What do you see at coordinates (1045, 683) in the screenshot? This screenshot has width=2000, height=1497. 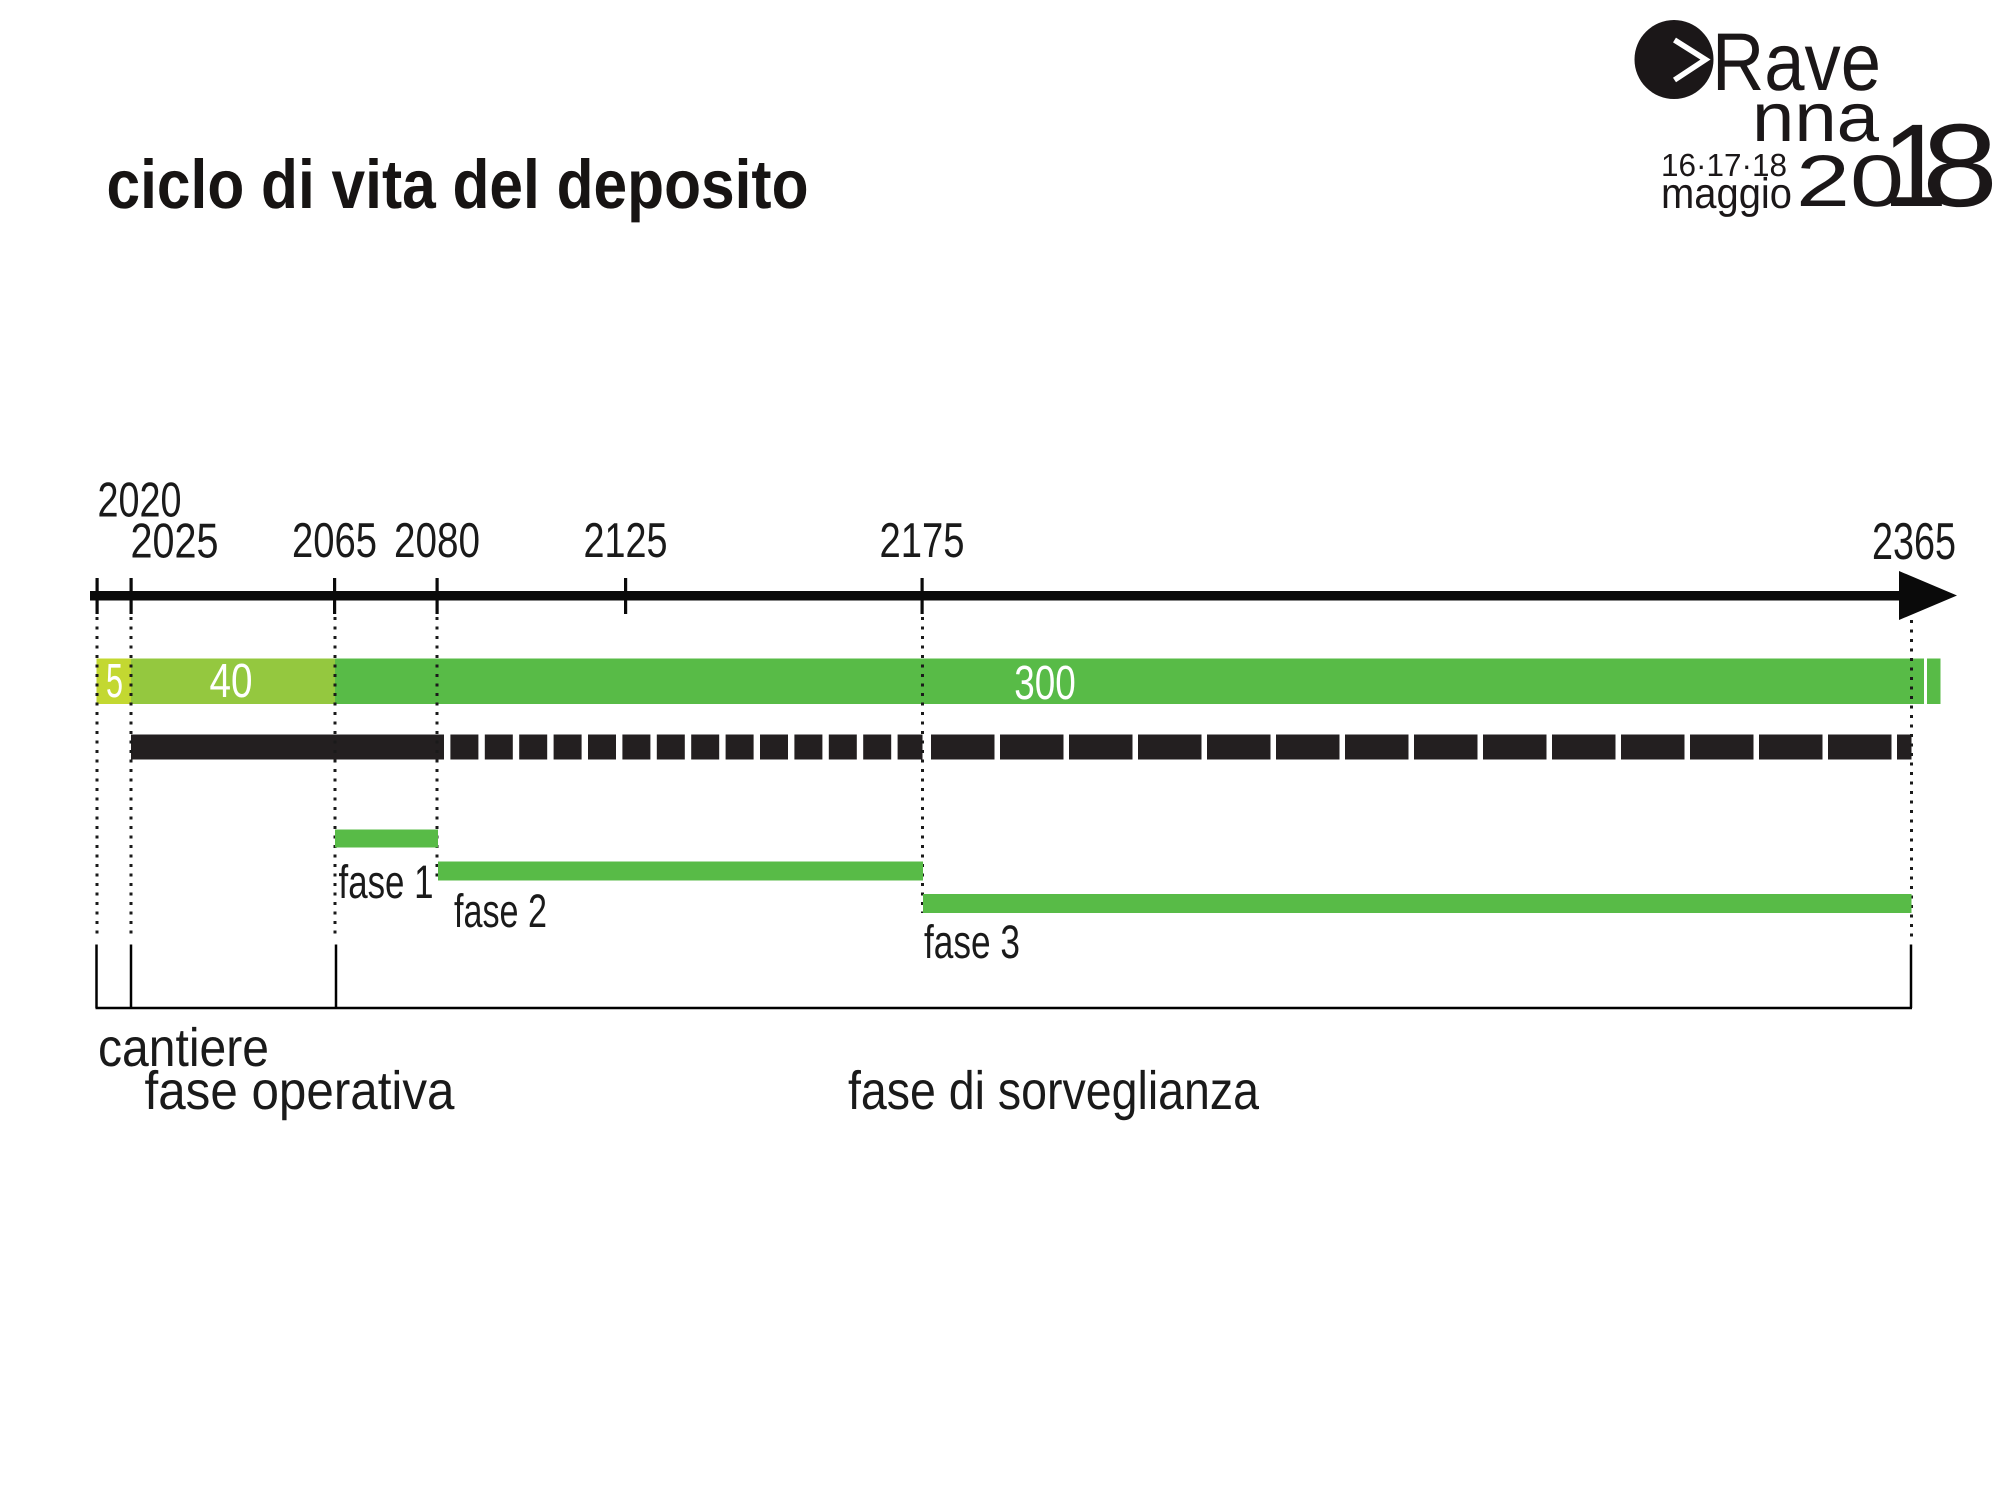 I see `svg-text: 300` at bounding box center [1045, 683].